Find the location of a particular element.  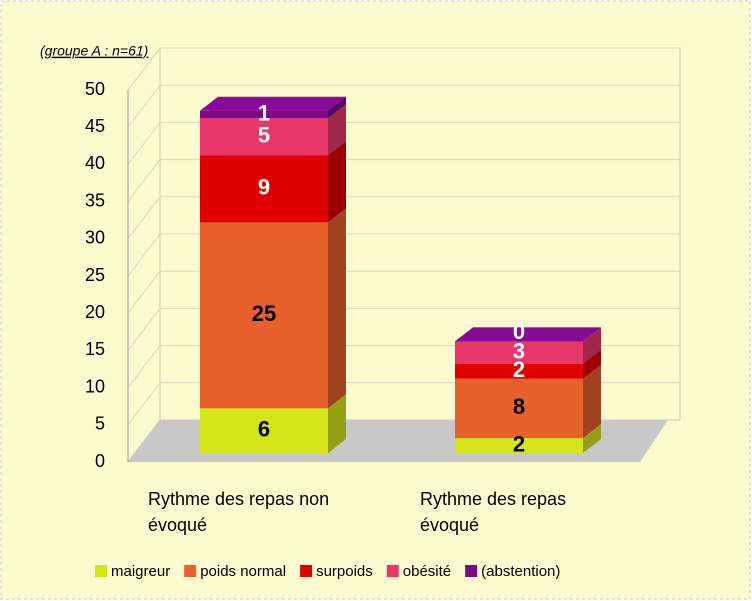

data-label: 9 is located at coordinates (264, 187).